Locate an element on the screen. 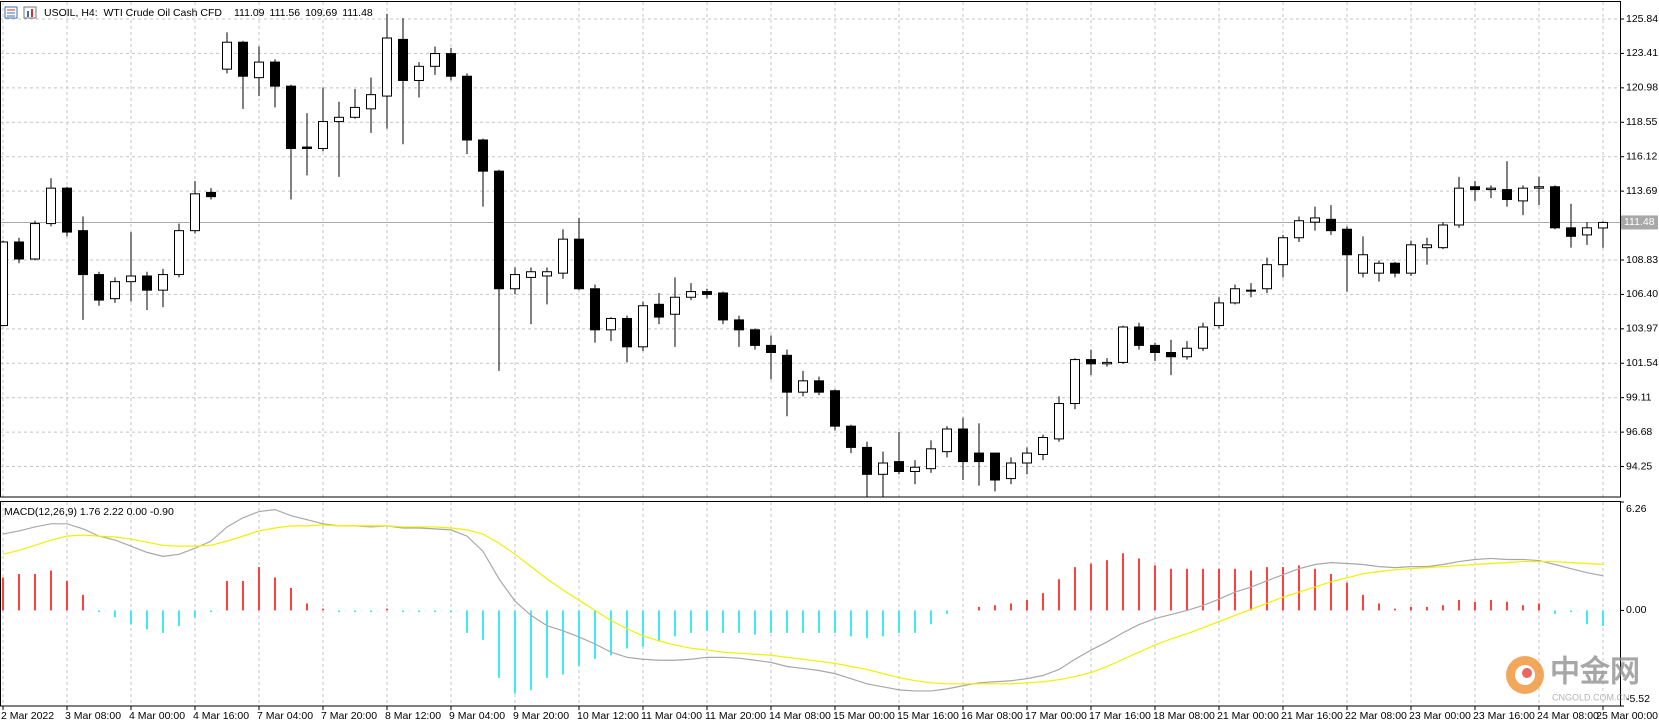 This screenshot has width=1659, height=726. x-tick-label: 3 Mar 08:00 is located at coordinates (93, 716).